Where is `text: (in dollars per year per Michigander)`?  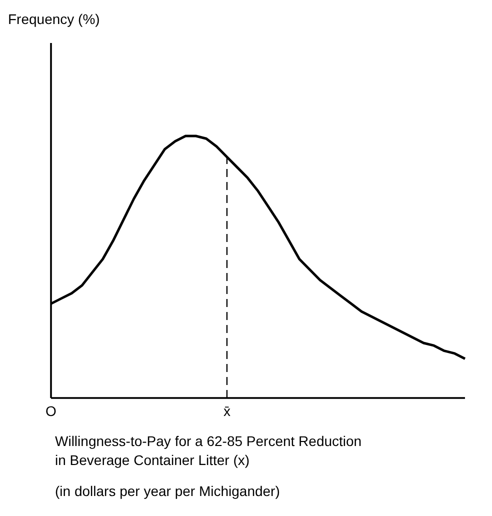 text: (in dollars per year per Michigander) is located at coordinates (167, 491).